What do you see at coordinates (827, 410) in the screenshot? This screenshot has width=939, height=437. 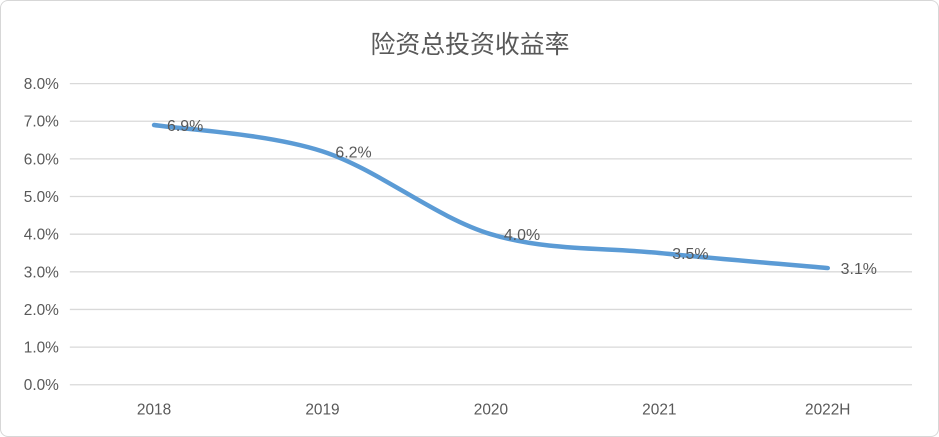 I see `x-tick-label: 2022H` at bounding box center [827, 410].